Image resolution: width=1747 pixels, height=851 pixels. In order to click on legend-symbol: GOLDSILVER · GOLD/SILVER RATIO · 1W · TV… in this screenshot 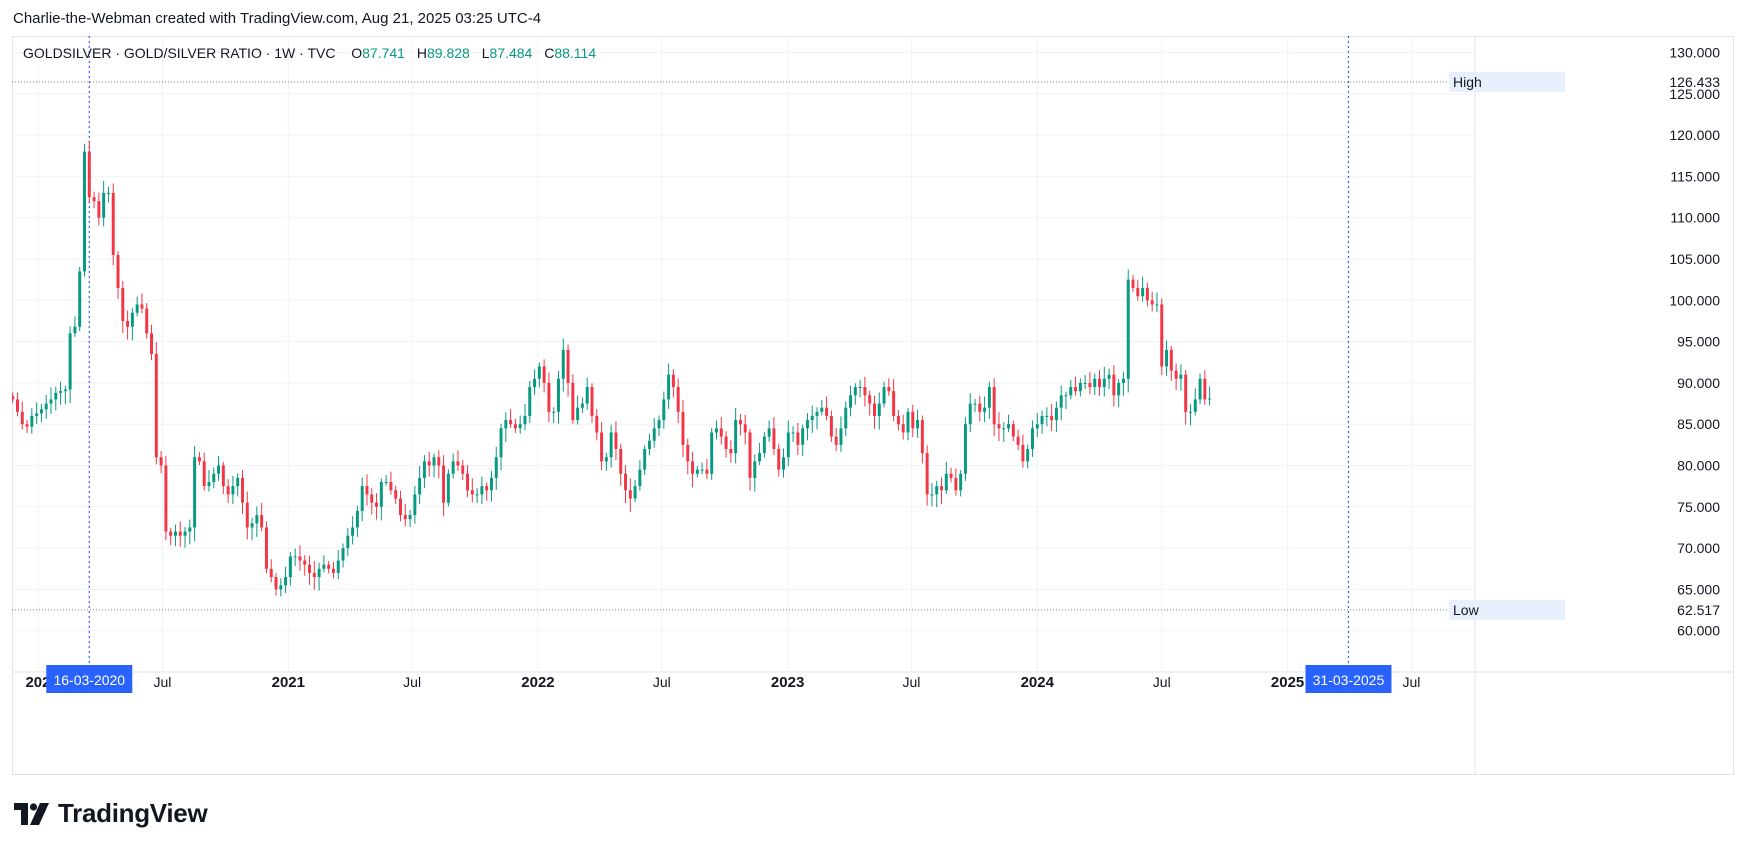, I will do `click(179, 53)`.